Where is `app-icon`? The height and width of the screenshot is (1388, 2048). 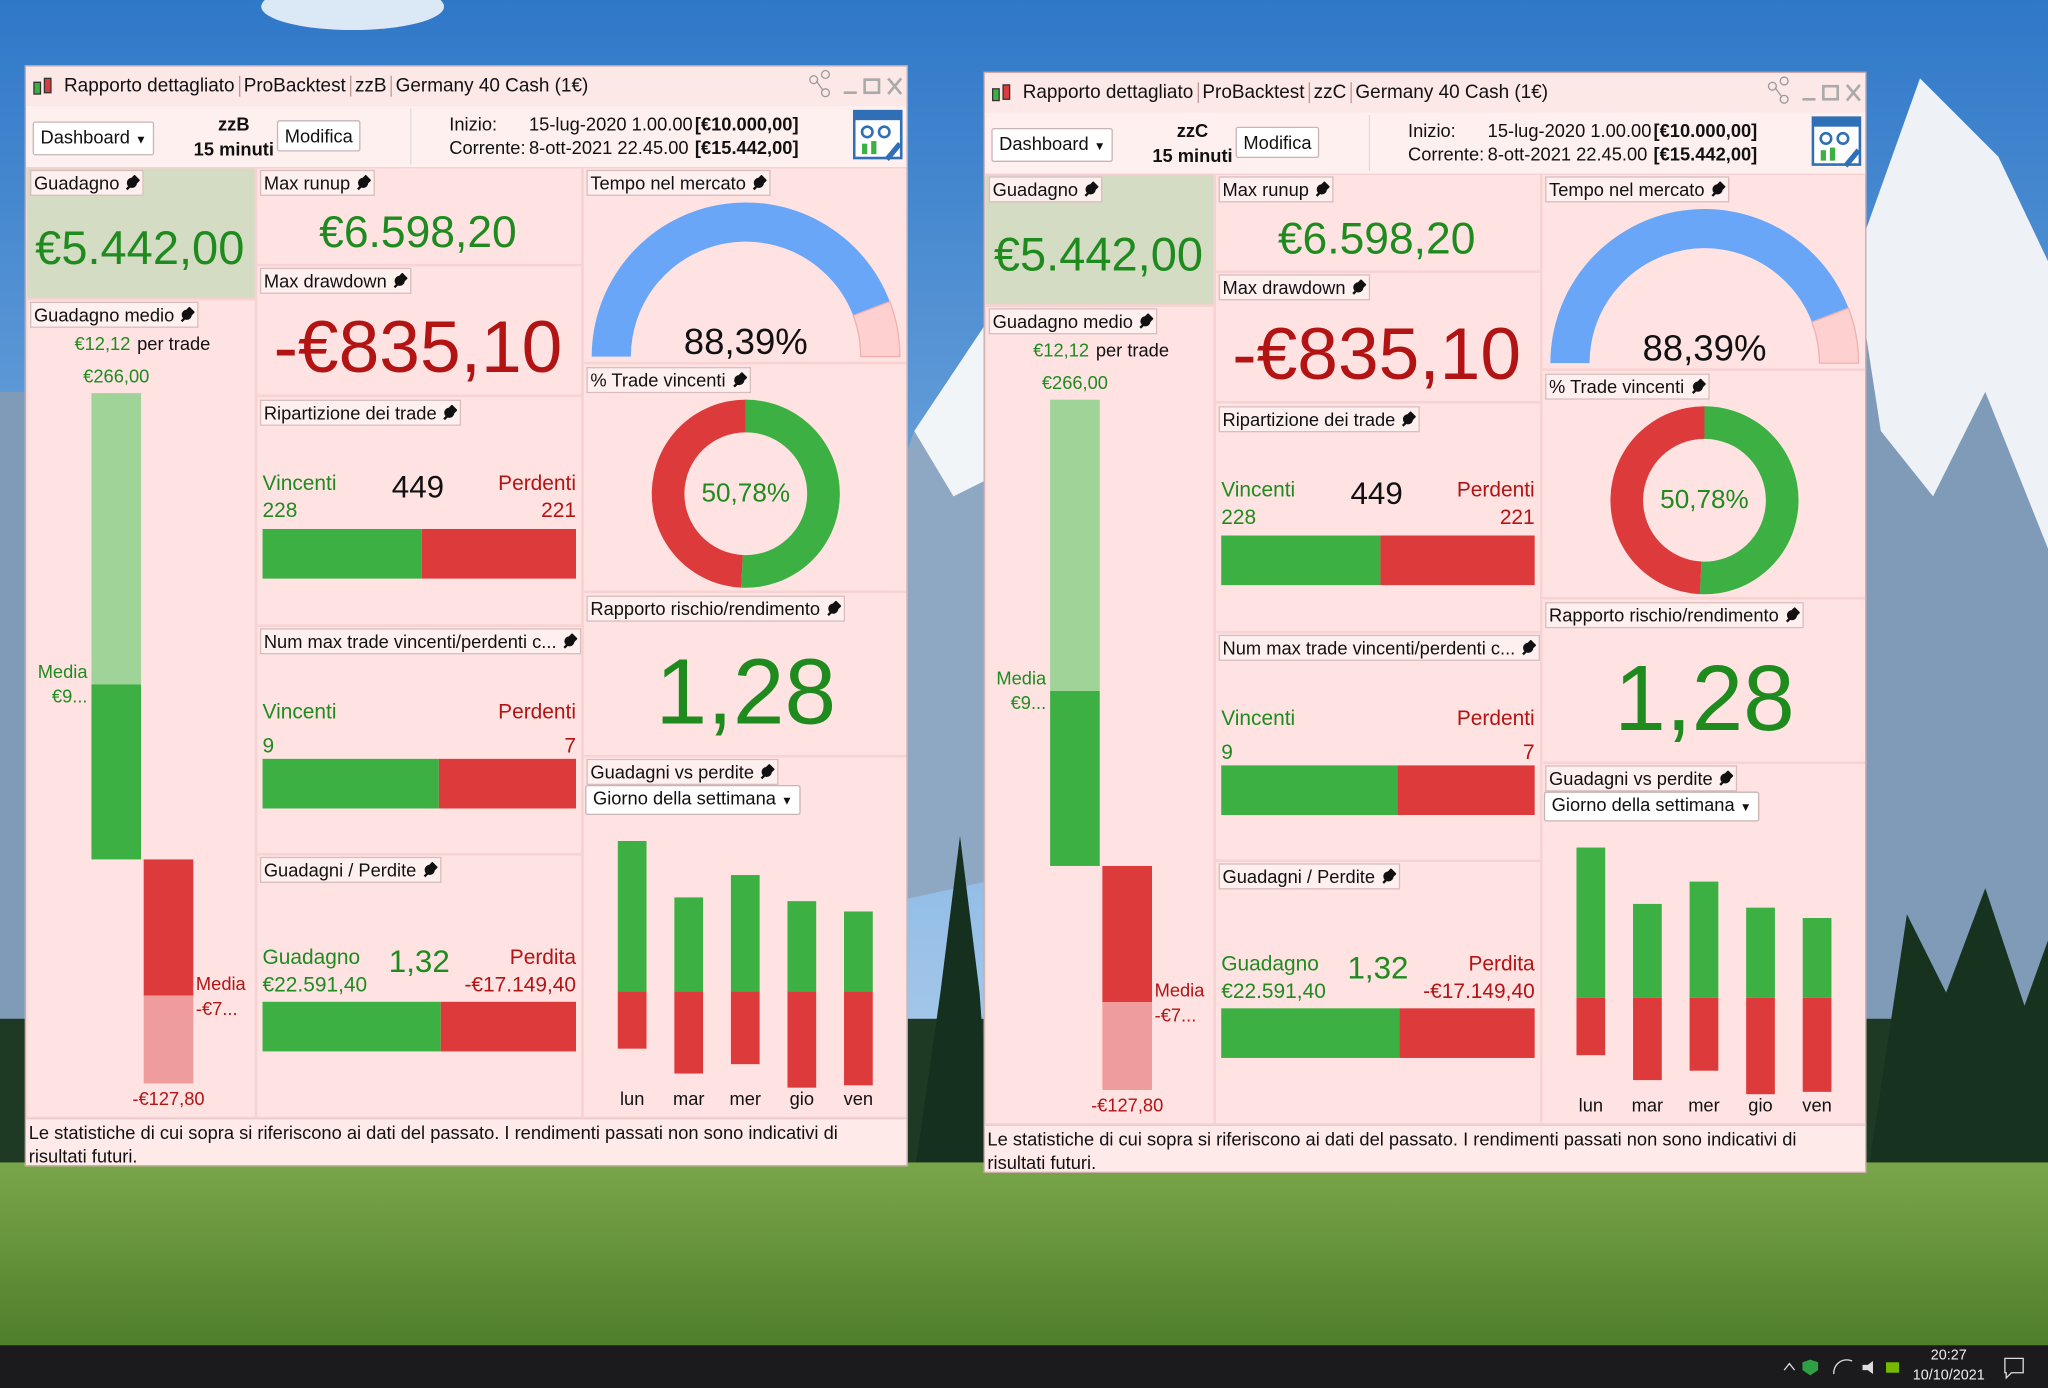 app-icon is located at coordinates (1001, 93).